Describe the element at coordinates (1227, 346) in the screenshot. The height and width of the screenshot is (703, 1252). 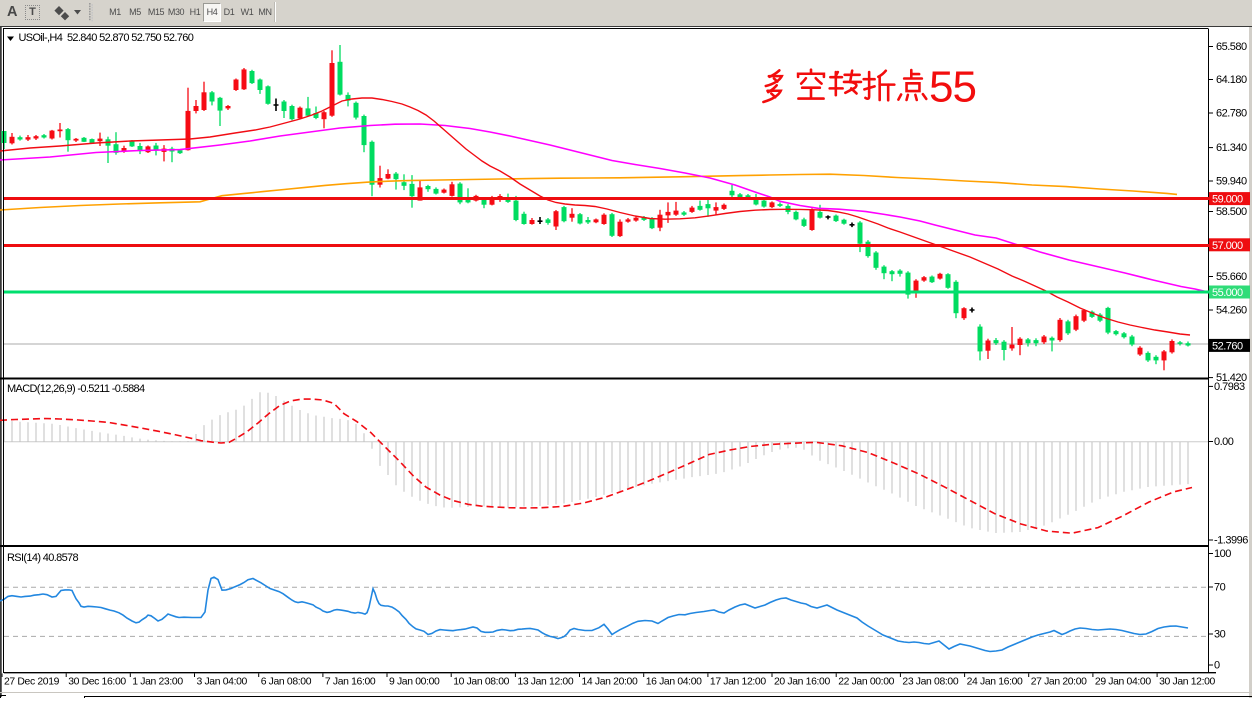
I see `svg-text: 52.760` at that location.